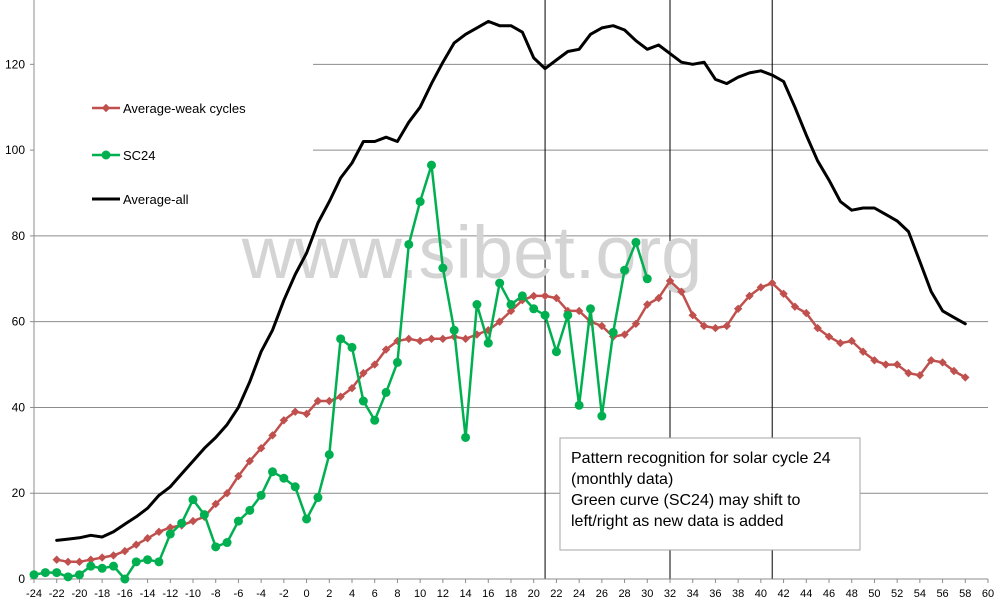  What do you see at coordinates (602, 594) in the screenshot?
I see `x-tick-label: 26` at bounding box center [602, 594].